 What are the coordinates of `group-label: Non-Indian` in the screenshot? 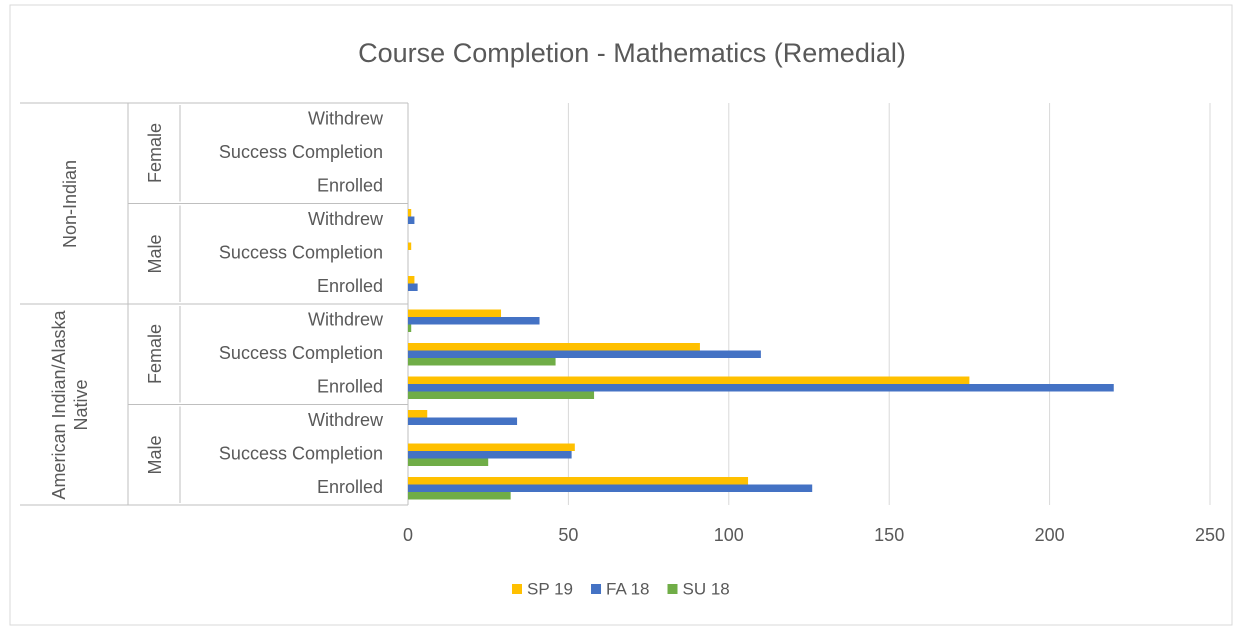 It's located at (70, 203).